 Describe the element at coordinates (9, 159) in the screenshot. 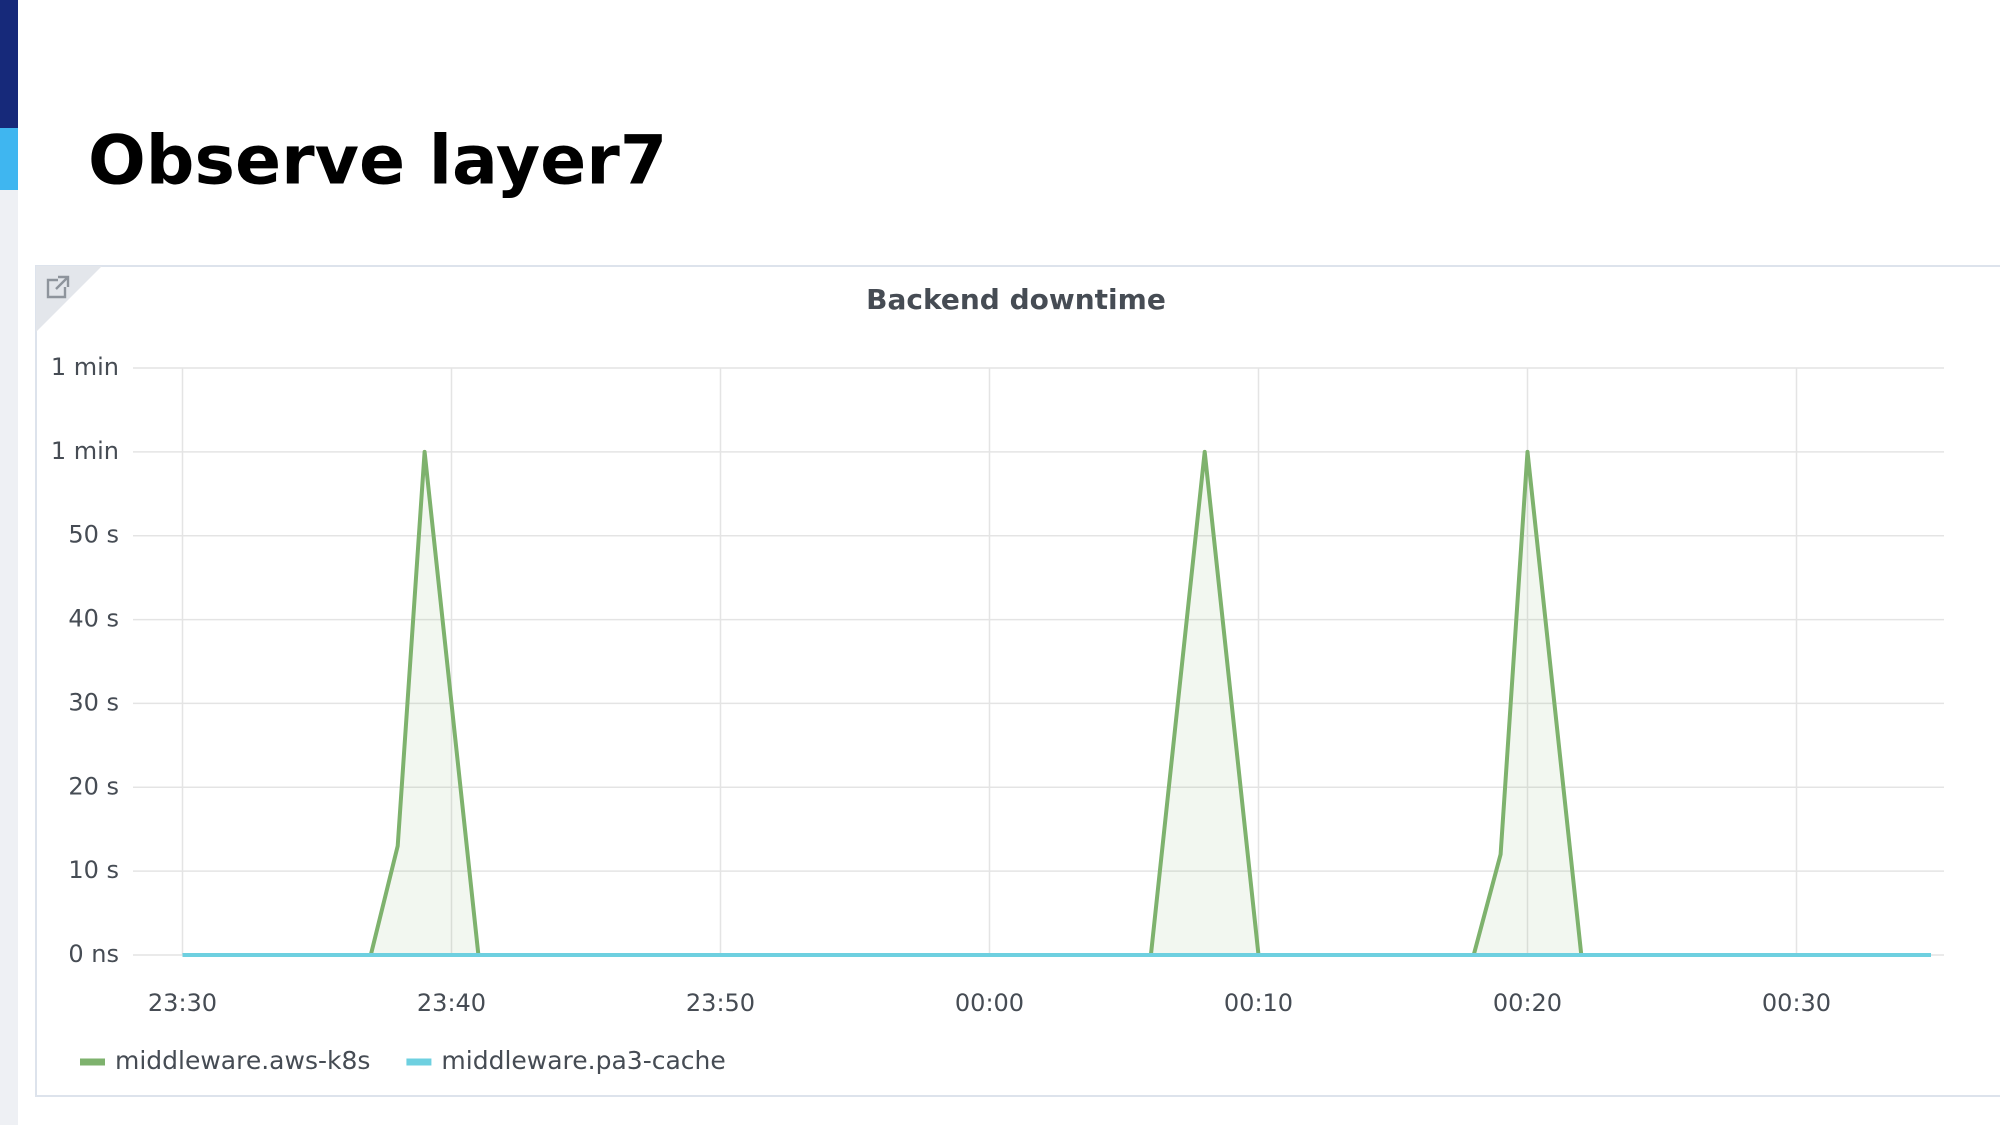

I see `sidebar-accent-light` at that location.